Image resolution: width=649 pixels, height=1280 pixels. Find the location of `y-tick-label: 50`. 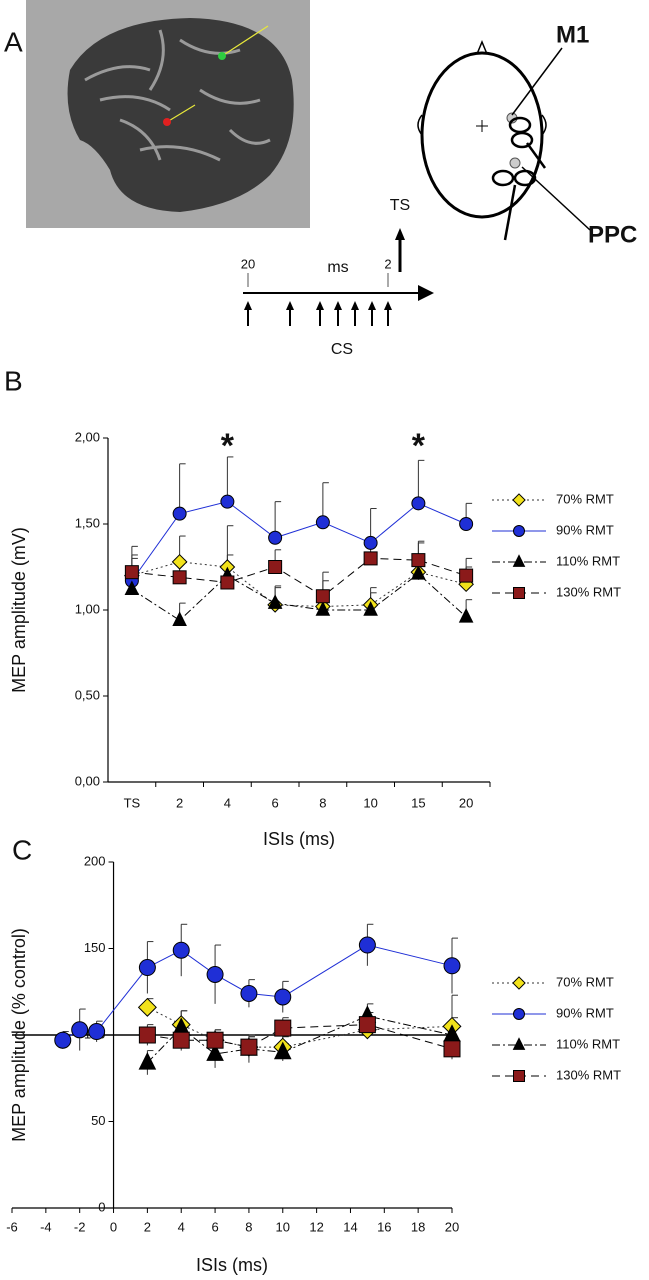

y-tick-label: 50 is located at coordinates (98, 1120).